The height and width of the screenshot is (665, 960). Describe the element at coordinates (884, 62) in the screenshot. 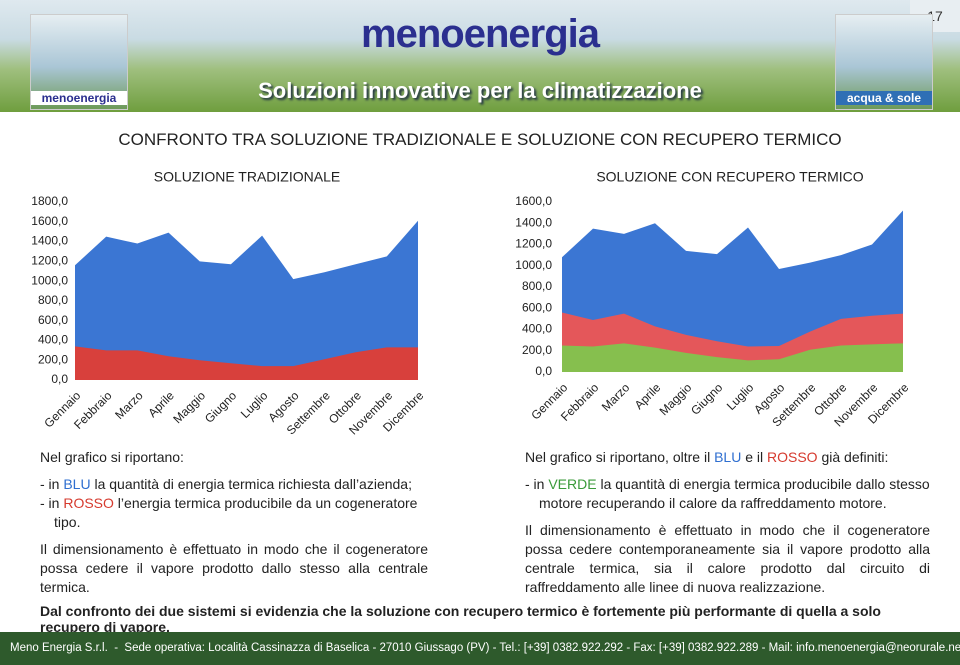

I see `right-logo: acqua & sole` at that location.